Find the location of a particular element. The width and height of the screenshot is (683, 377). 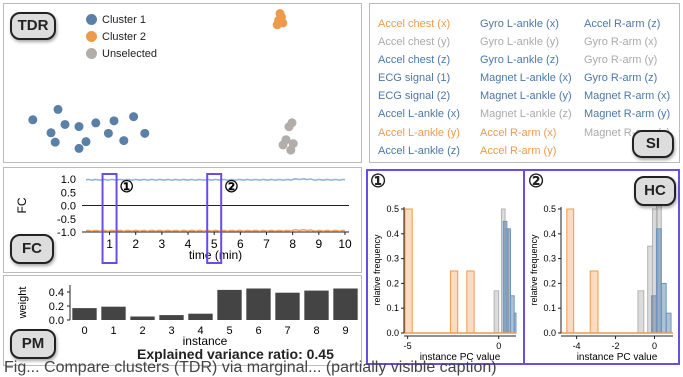

hc-ylabel: relative frequency is located at coordinates (377, 270).